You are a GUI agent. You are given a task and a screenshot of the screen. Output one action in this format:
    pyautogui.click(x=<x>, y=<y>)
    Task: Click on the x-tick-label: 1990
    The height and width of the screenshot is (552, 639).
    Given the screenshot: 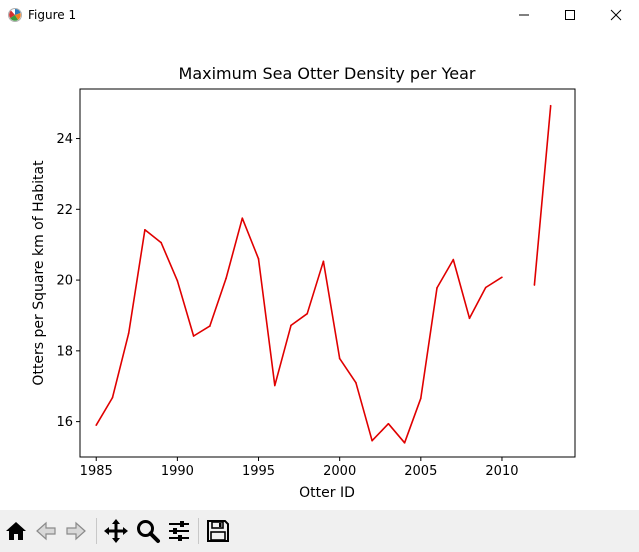 What is the action you would take?
    pyautogui.click(x=177, y=471)
    